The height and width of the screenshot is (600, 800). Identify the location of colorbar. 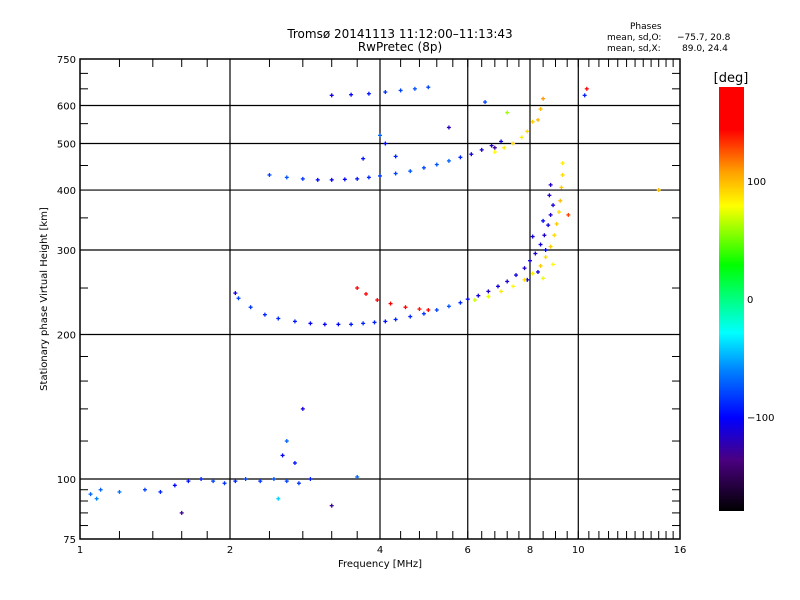
(731, 299).